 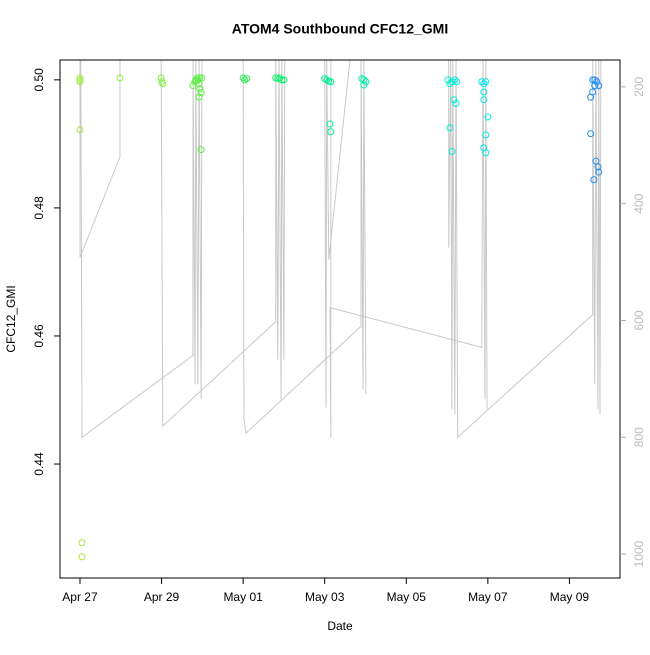 I want to click on x-tick-label: Apr 29, so click(x=162, y=597).